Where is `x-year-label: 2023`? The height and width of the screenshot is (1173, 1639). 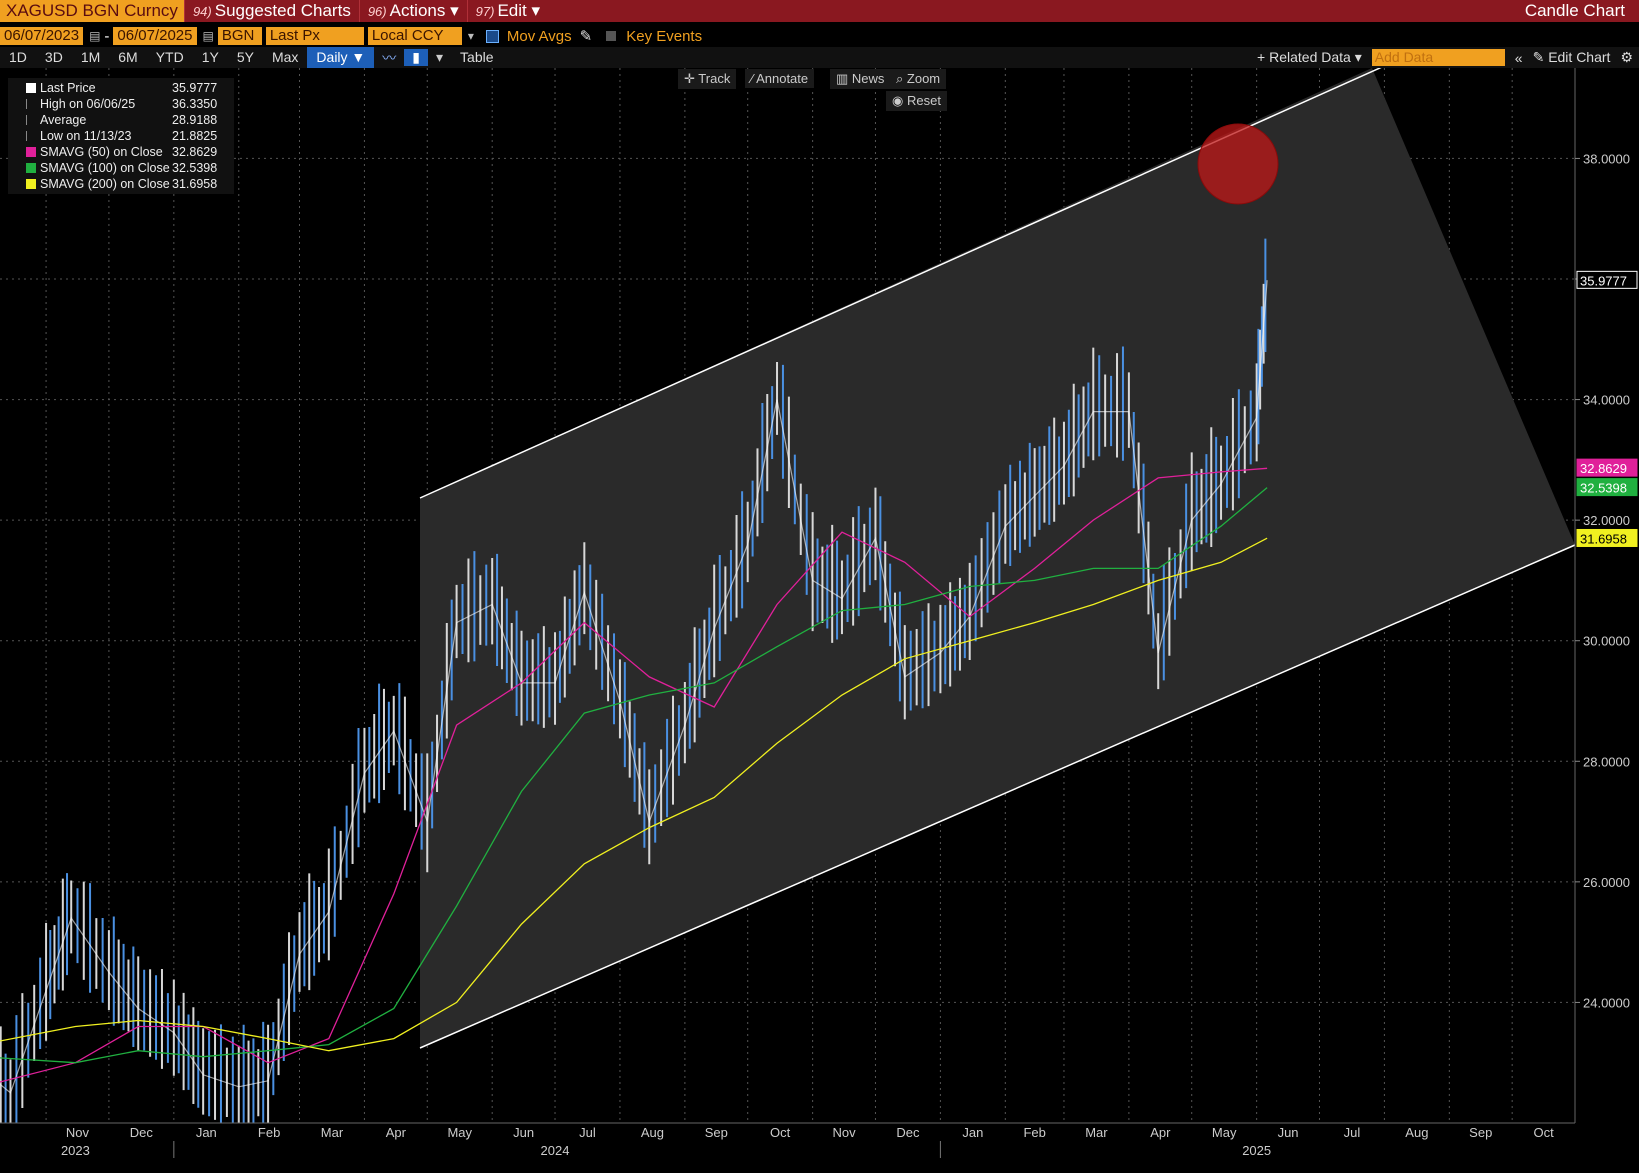
x-year-label: 2023 is located at coordinates (75, 1150).